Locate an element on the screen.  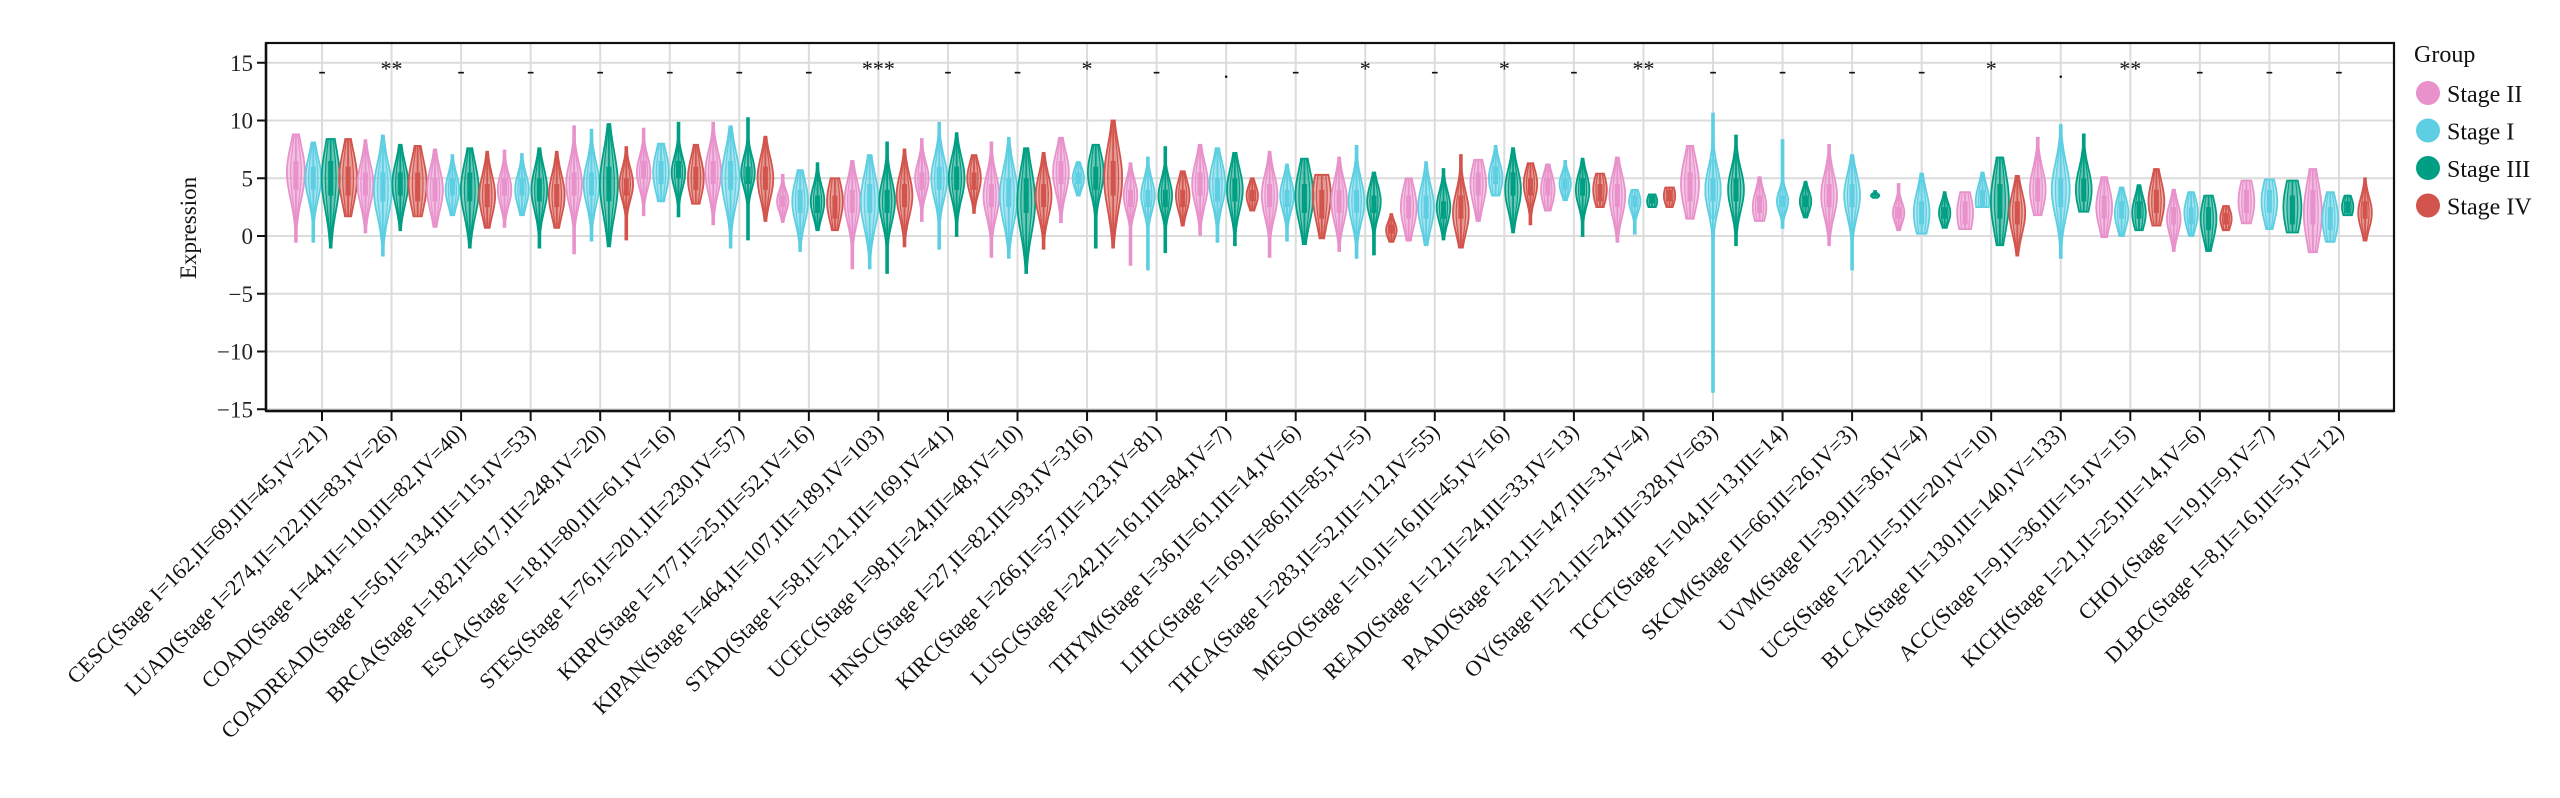
significance-labels: - ** - - - - - - *** - - * -. - * - * - ** - - - - *. ** - - - is located at coordinates (1330, 69).